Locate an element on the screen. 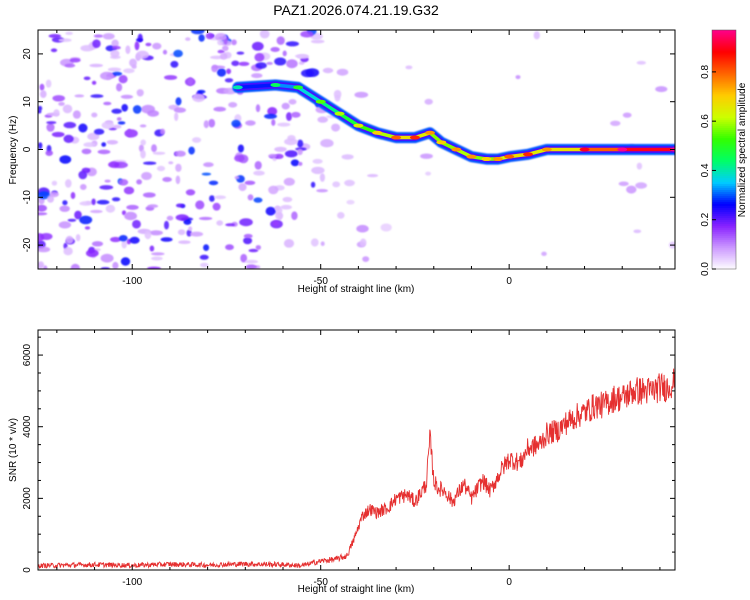  spectrogram-y-tick-label: -20 is located at coordinates (27, 244).